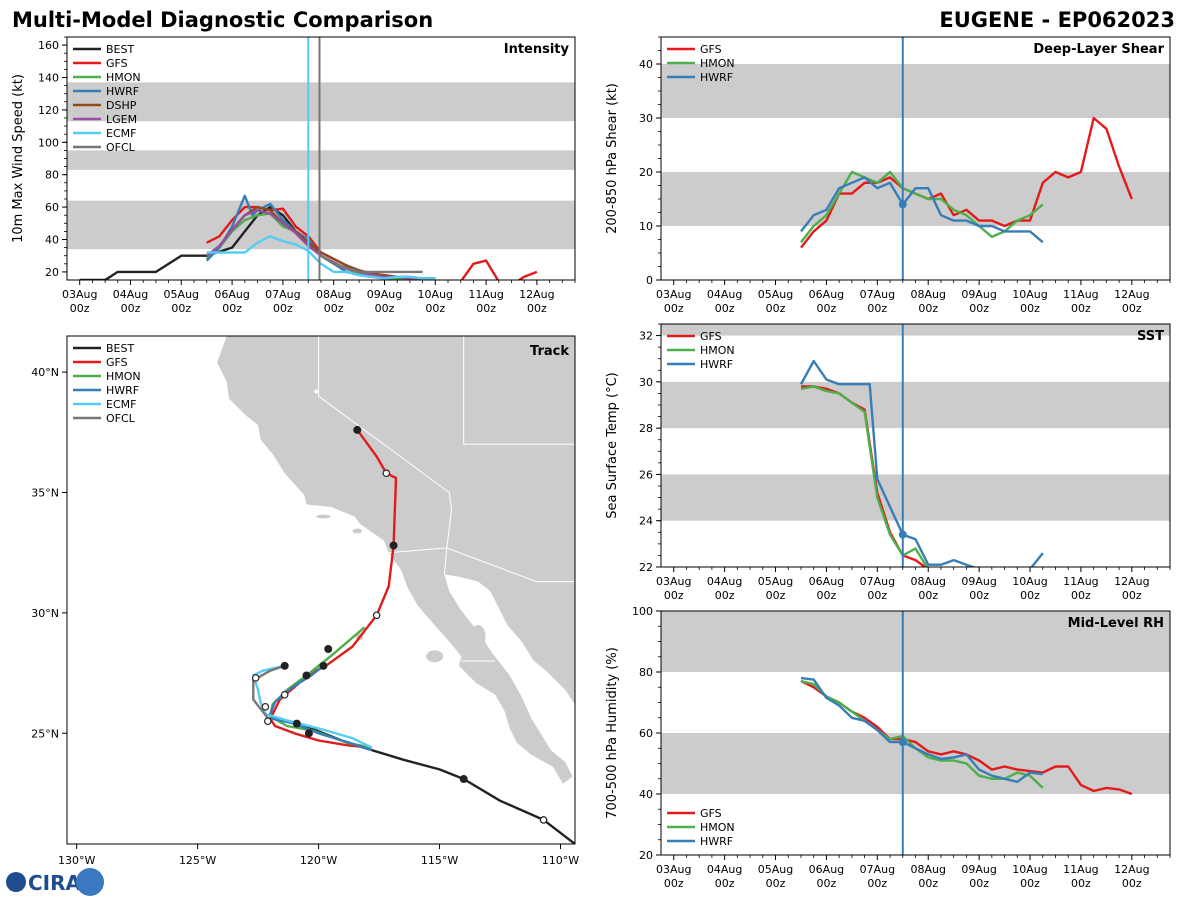  What do you see at coordinates (646, 567) in the screenshot?
I see `y-tick-label: 22` at bounding box center [646, 567].